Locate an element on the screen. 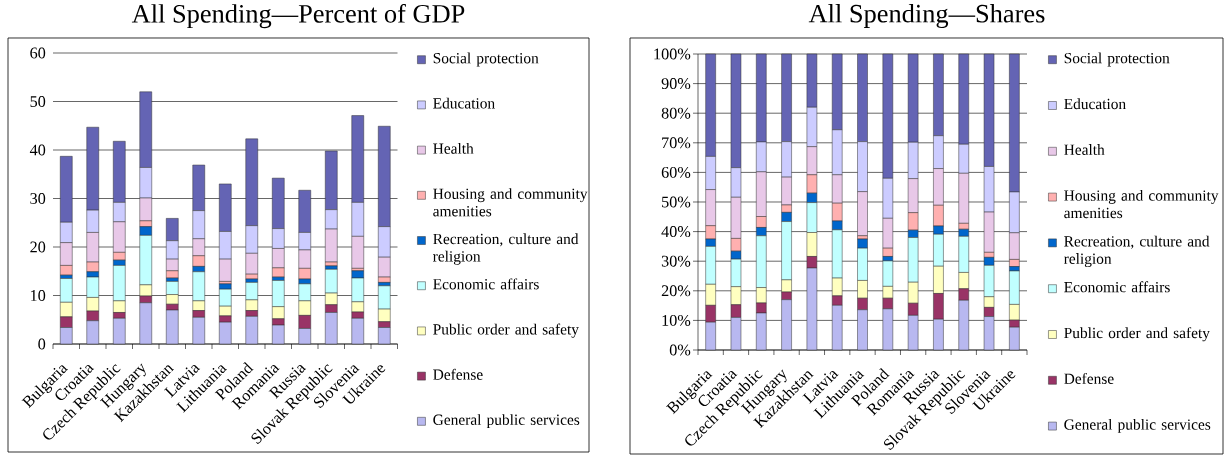  y-tick-label: 0 is located at coordinates (42, 344).